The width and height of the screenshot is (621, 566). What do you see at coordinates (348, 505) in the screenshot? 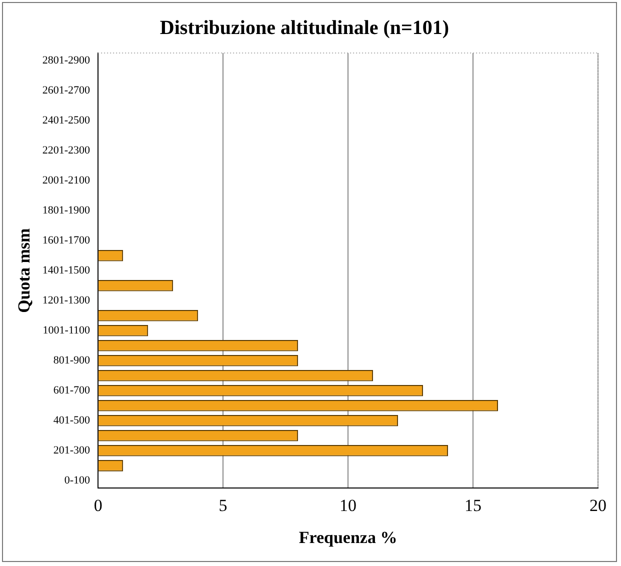
I see `x-tick-label: 10` at bounding box center [348, 505].